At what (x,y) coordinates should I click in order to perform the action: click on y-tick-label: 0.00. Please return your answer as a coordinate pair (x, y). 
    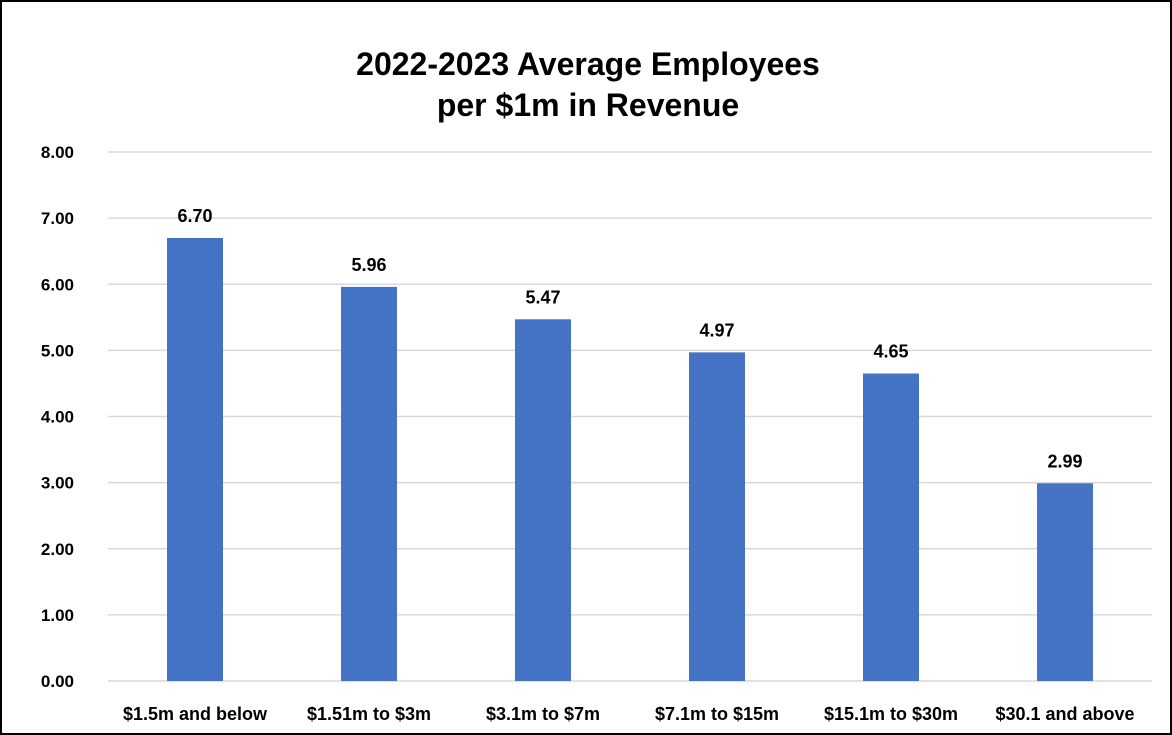
    Looking at the image, I should click on (57, 681).